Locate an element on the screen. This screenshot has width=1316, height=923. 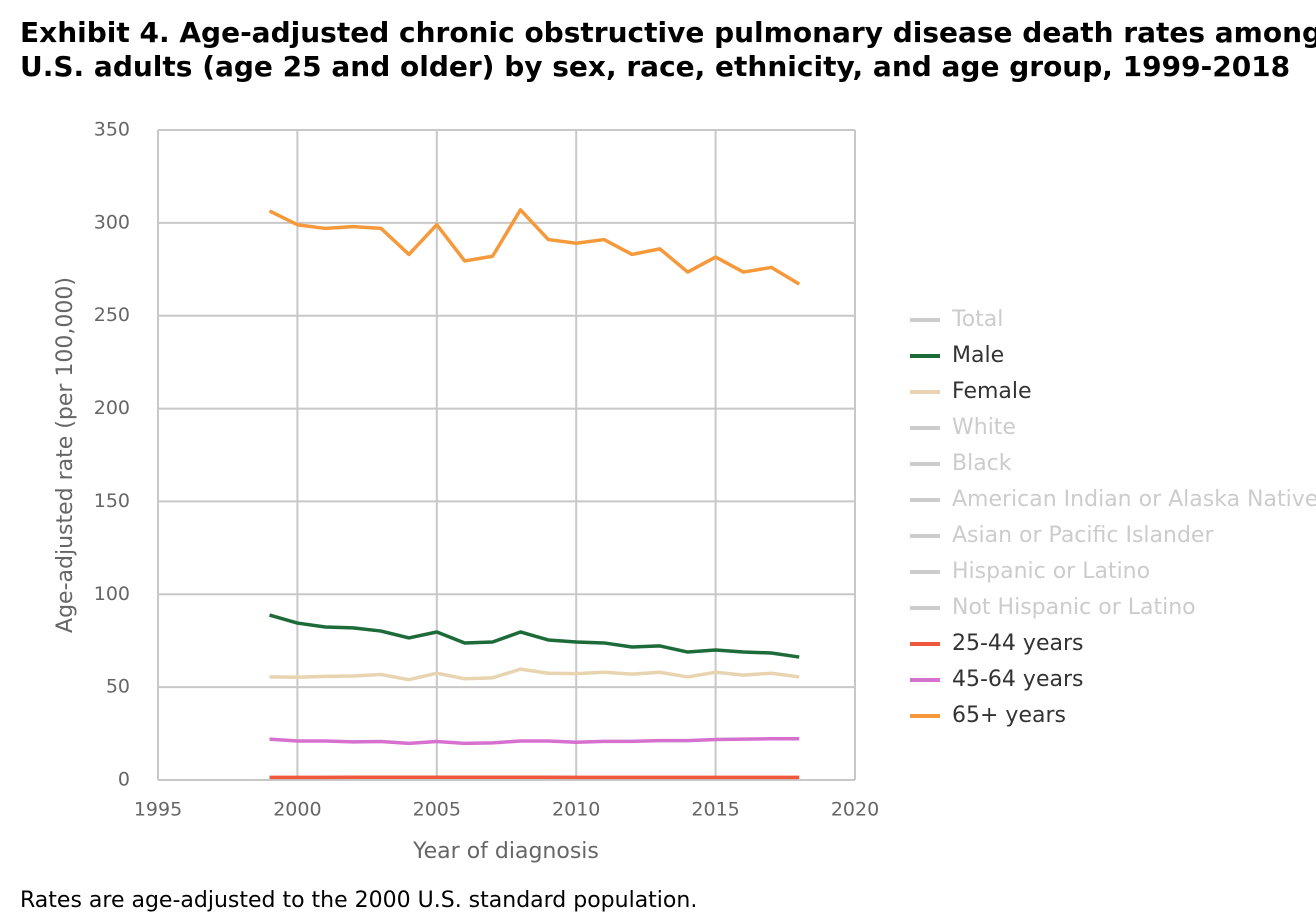
x-tick-label: 2010 is located at coordinates (576, 810).